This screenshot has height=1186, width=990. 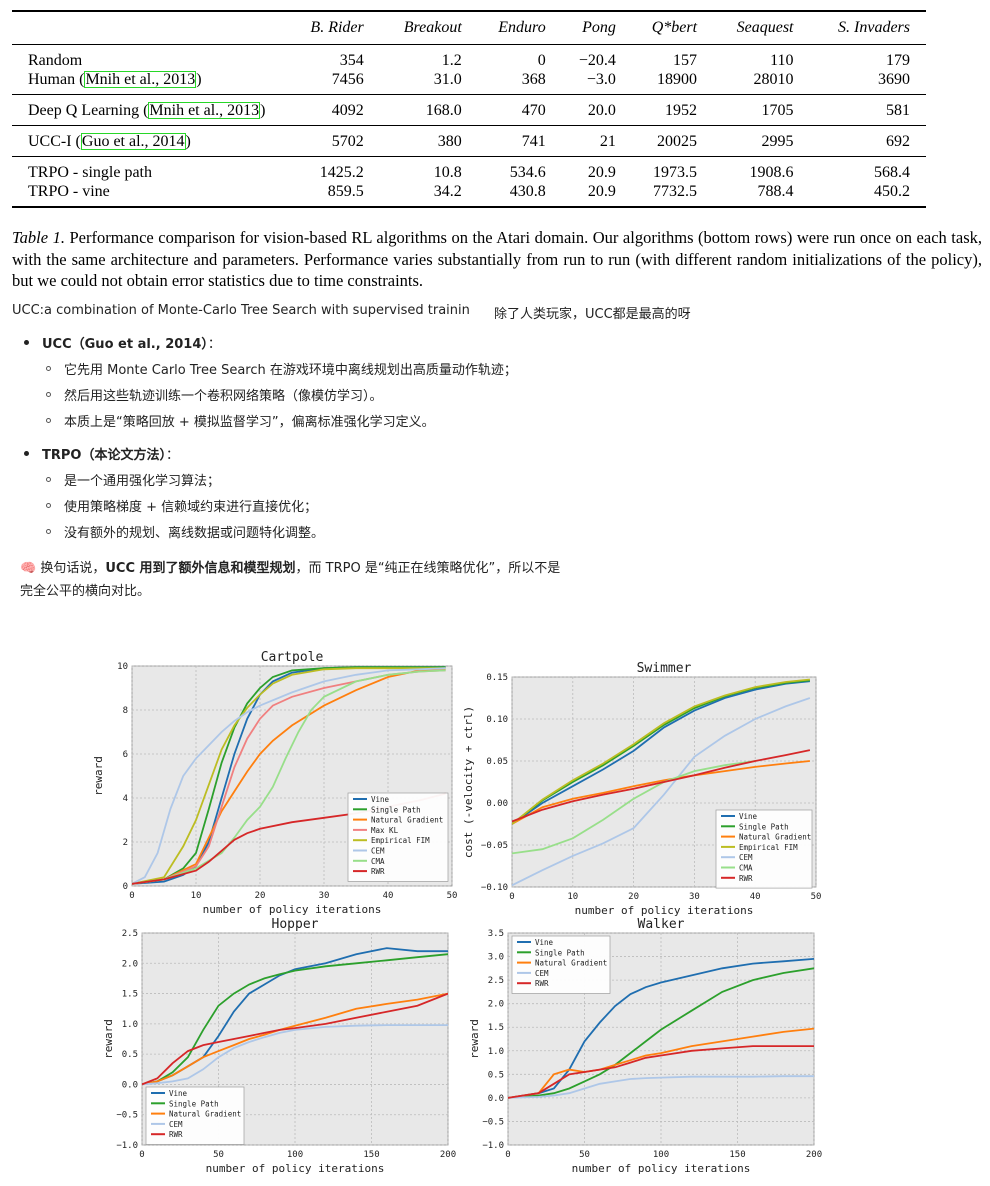 What do you see at coordinates (496, 1005) in the screenshot?
I see `y-tick-label: 2.0` at bounding box center [496, 1005].